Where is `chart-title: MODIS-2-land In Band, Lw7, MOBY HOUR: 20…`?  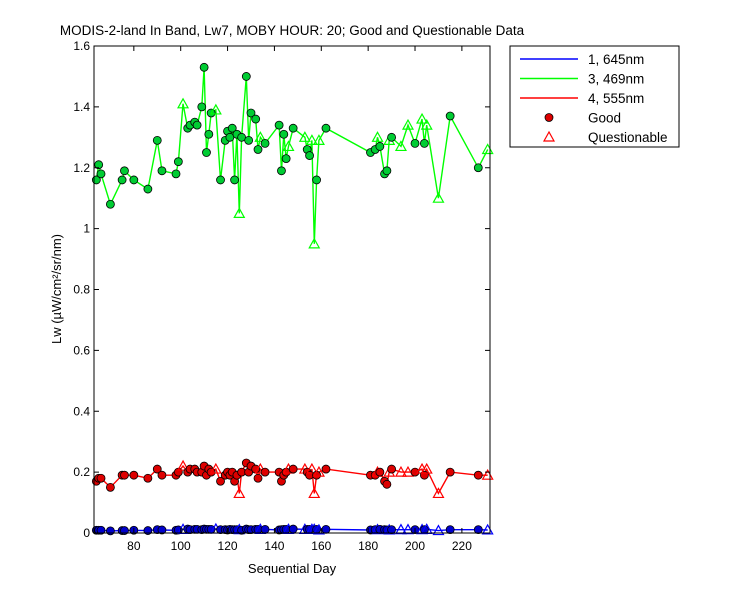
chart-title: MODIS-2-land In Band, Lw7, MOBY HOUR: 20… is located at coordinates (292, 30).